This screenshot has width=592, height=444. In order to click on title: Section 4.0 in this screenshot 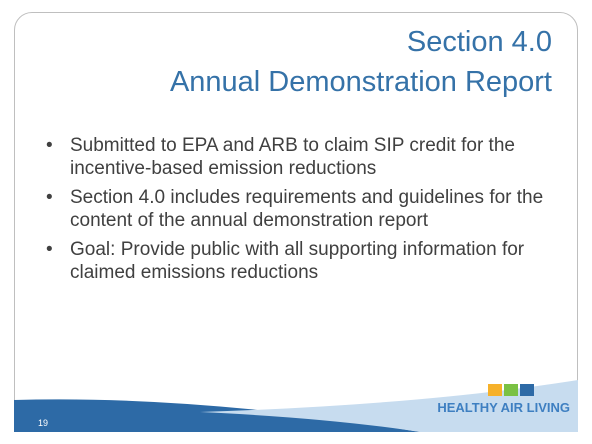, I will do `click(479, 42)`.